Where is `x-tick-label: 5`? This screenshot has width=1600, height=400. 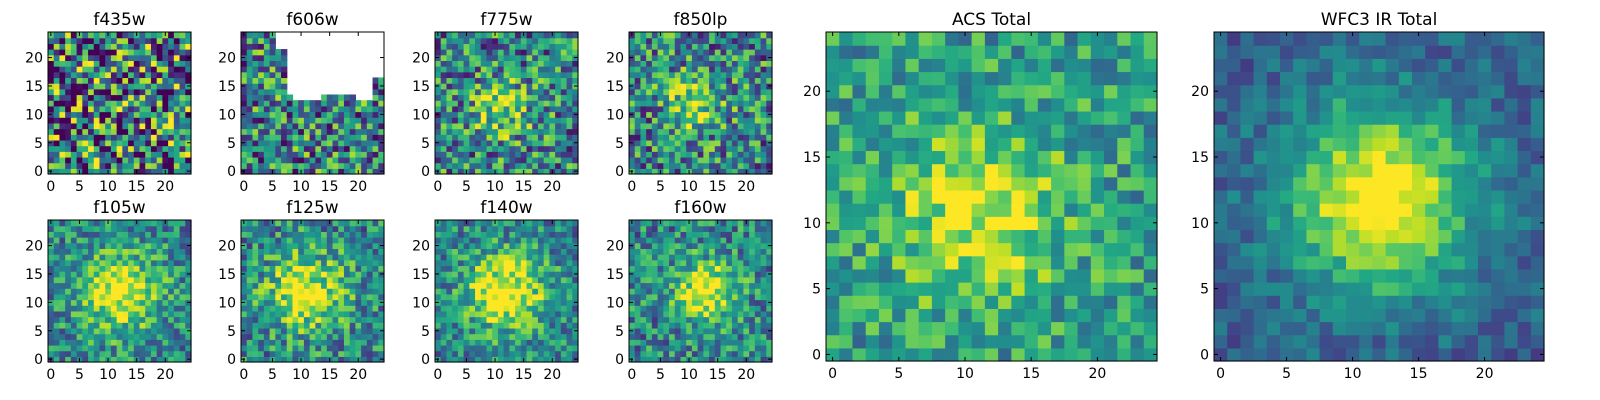 x-tick-label: 5 is located at coordinates (466, 375).